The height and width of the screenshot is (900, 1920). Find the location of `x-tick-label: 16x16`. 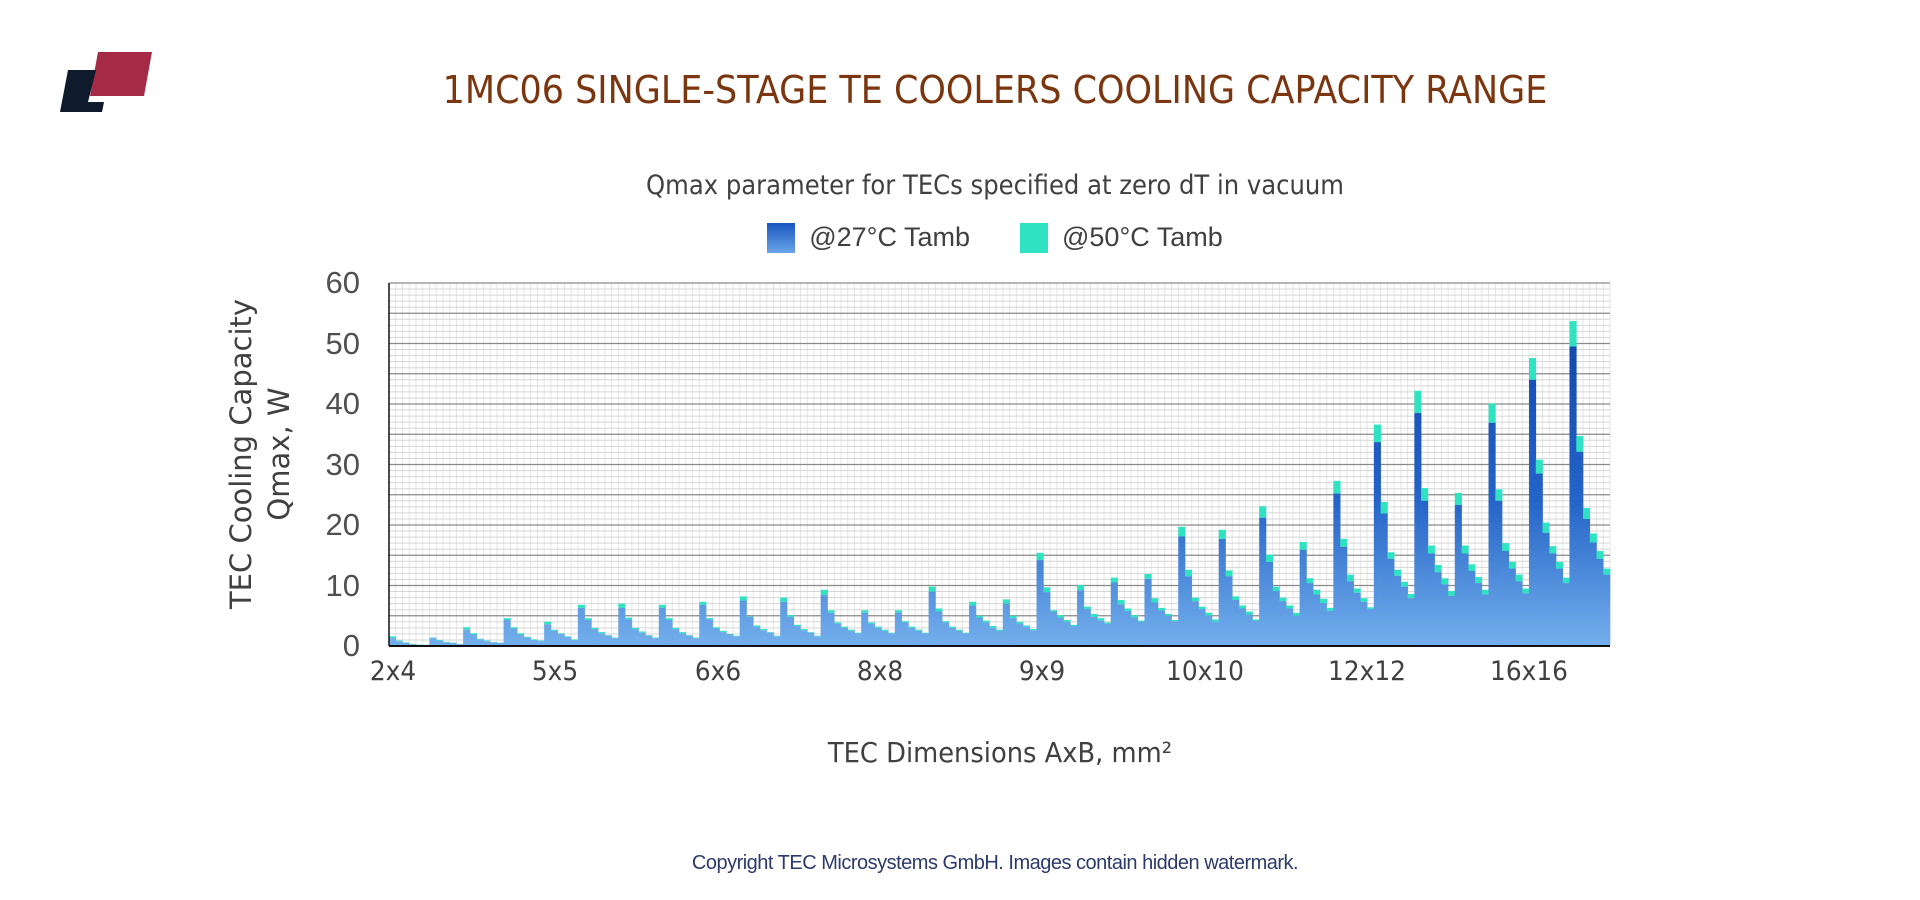

x-tick-label: 16x16 is located at coordinates (1529, 671).